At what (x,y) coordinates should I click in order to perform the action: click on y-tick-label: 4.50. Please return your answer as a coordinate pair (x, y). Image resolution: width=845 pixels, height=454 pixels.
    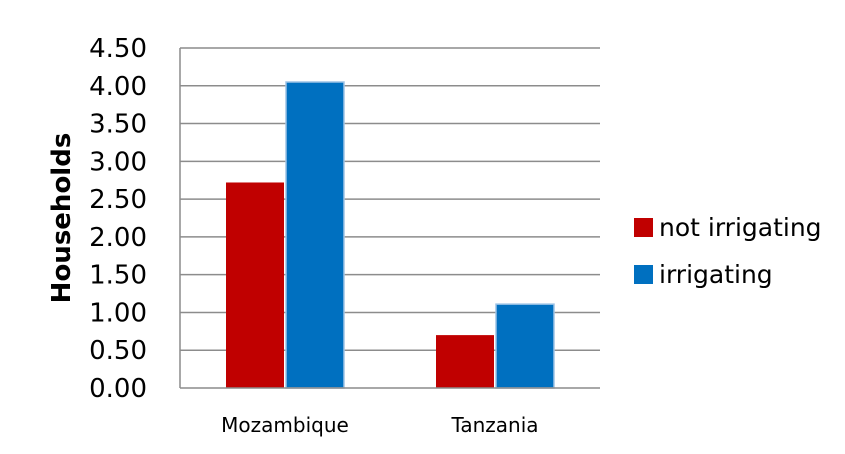
    Looking at the image, I should click on (118, 49).